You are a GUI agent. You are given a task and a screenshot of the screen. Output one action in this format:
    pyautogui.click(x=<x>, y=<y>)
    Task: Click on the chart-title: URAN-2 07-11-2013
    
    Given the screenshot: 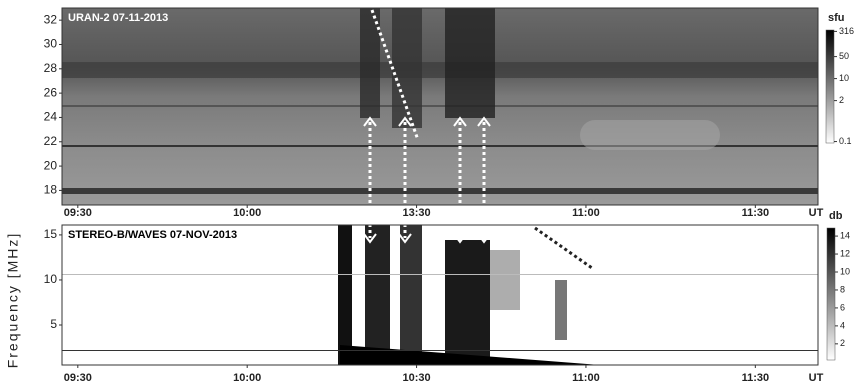 What is the action you would take?
    pyautogui.click(x=118, y=18)
    